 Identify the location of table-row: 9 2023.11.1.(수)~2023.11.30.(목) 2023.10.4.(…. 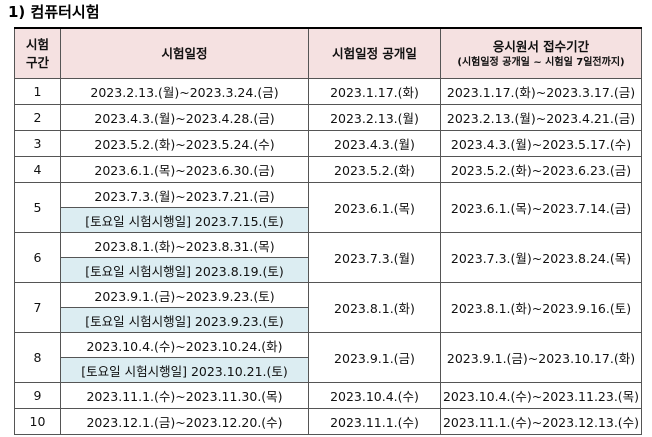
(328, 395).